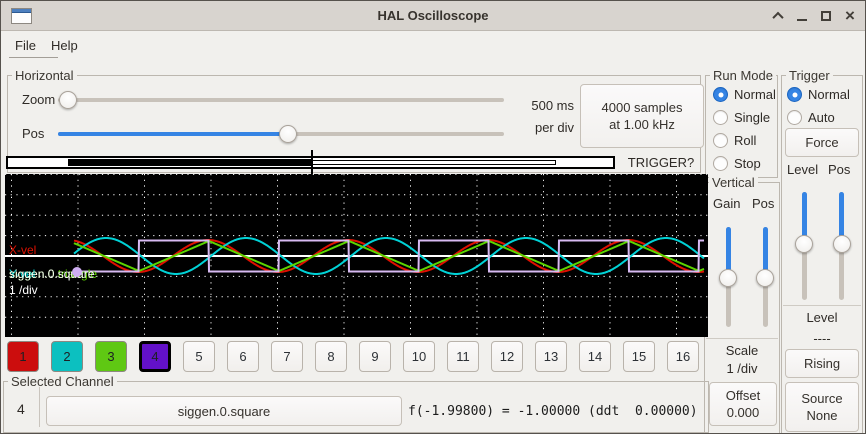  What do you see at coordinates (744, 163) in the screenshot?
I see `run-mode-option-stop: Stop` at bounding box center [744, 163].